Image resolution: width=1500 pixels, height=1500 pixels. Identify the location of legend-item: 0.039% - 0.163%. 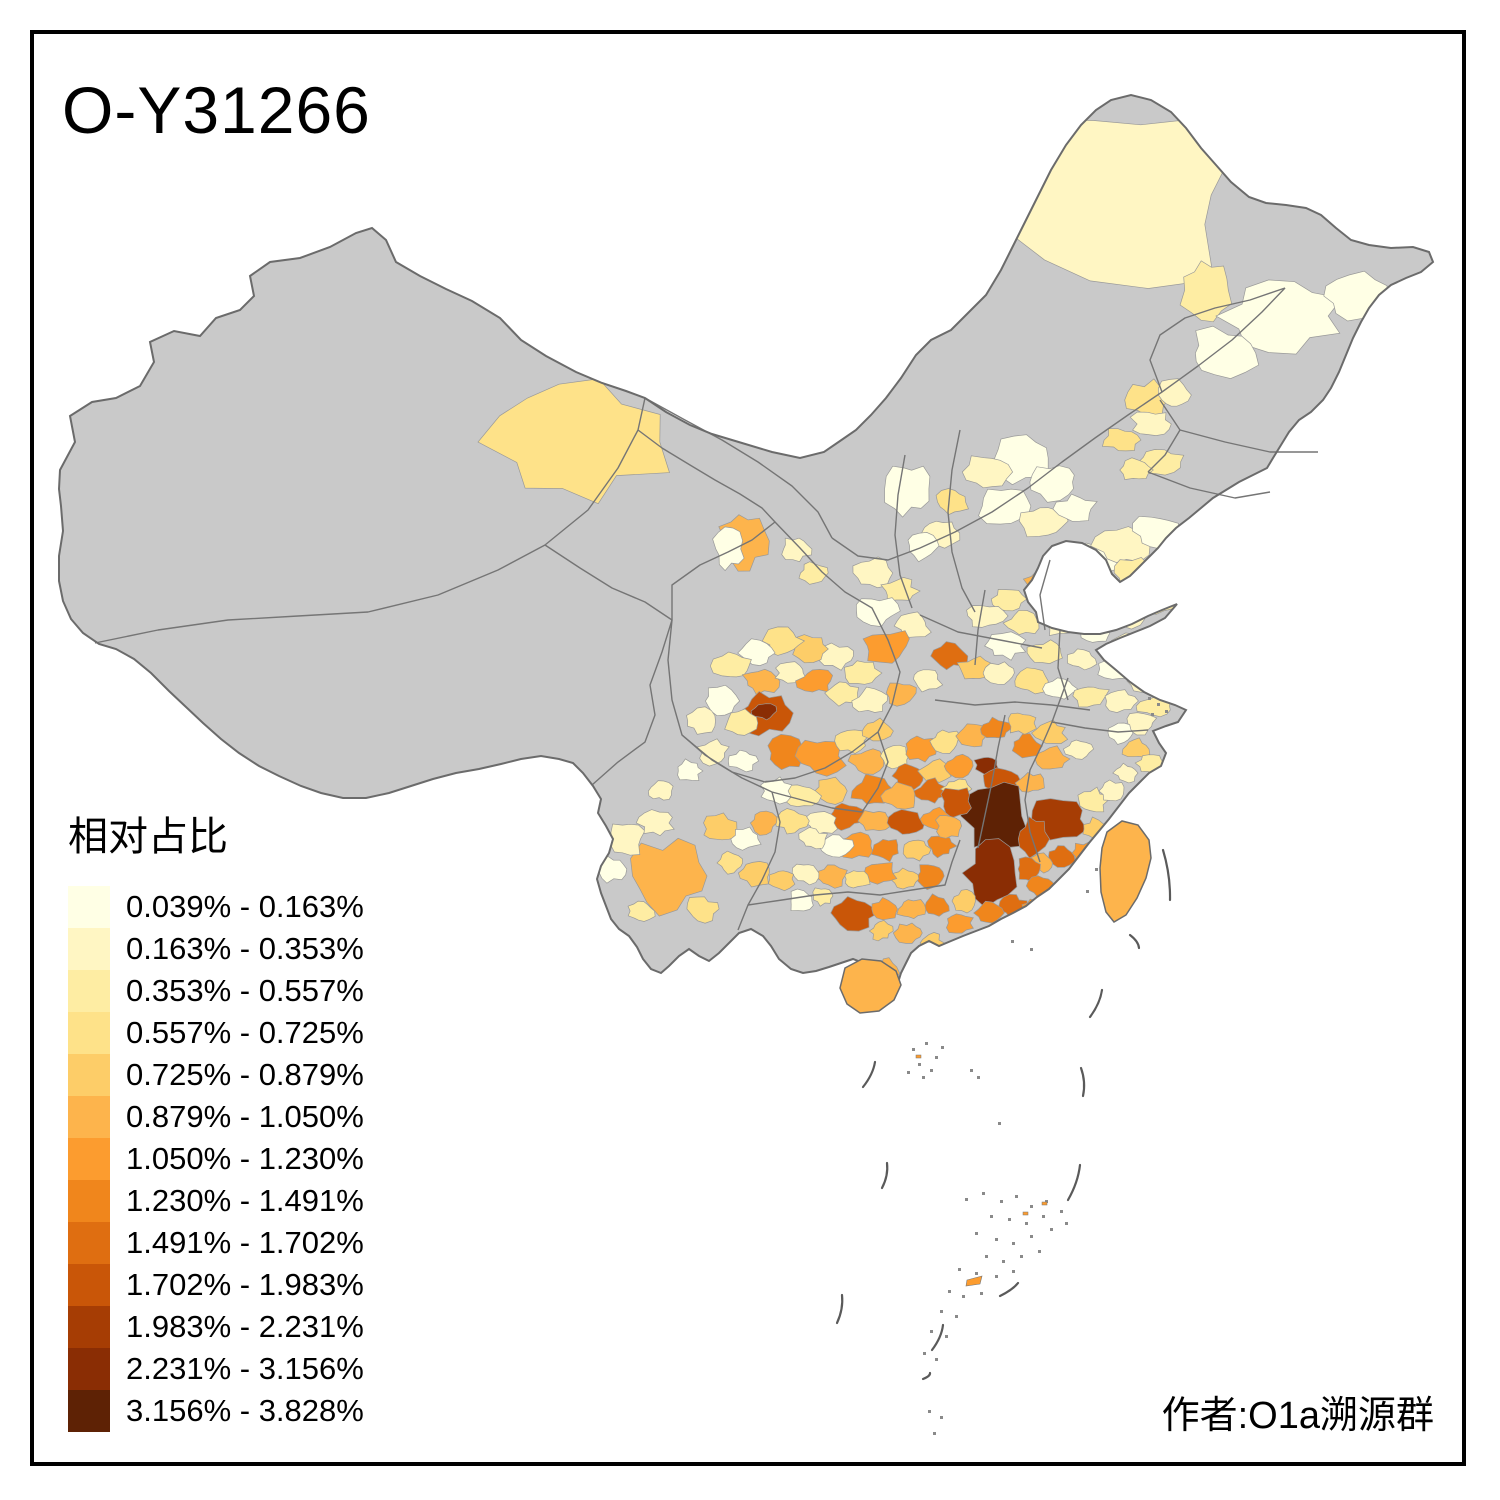
(216, 907).